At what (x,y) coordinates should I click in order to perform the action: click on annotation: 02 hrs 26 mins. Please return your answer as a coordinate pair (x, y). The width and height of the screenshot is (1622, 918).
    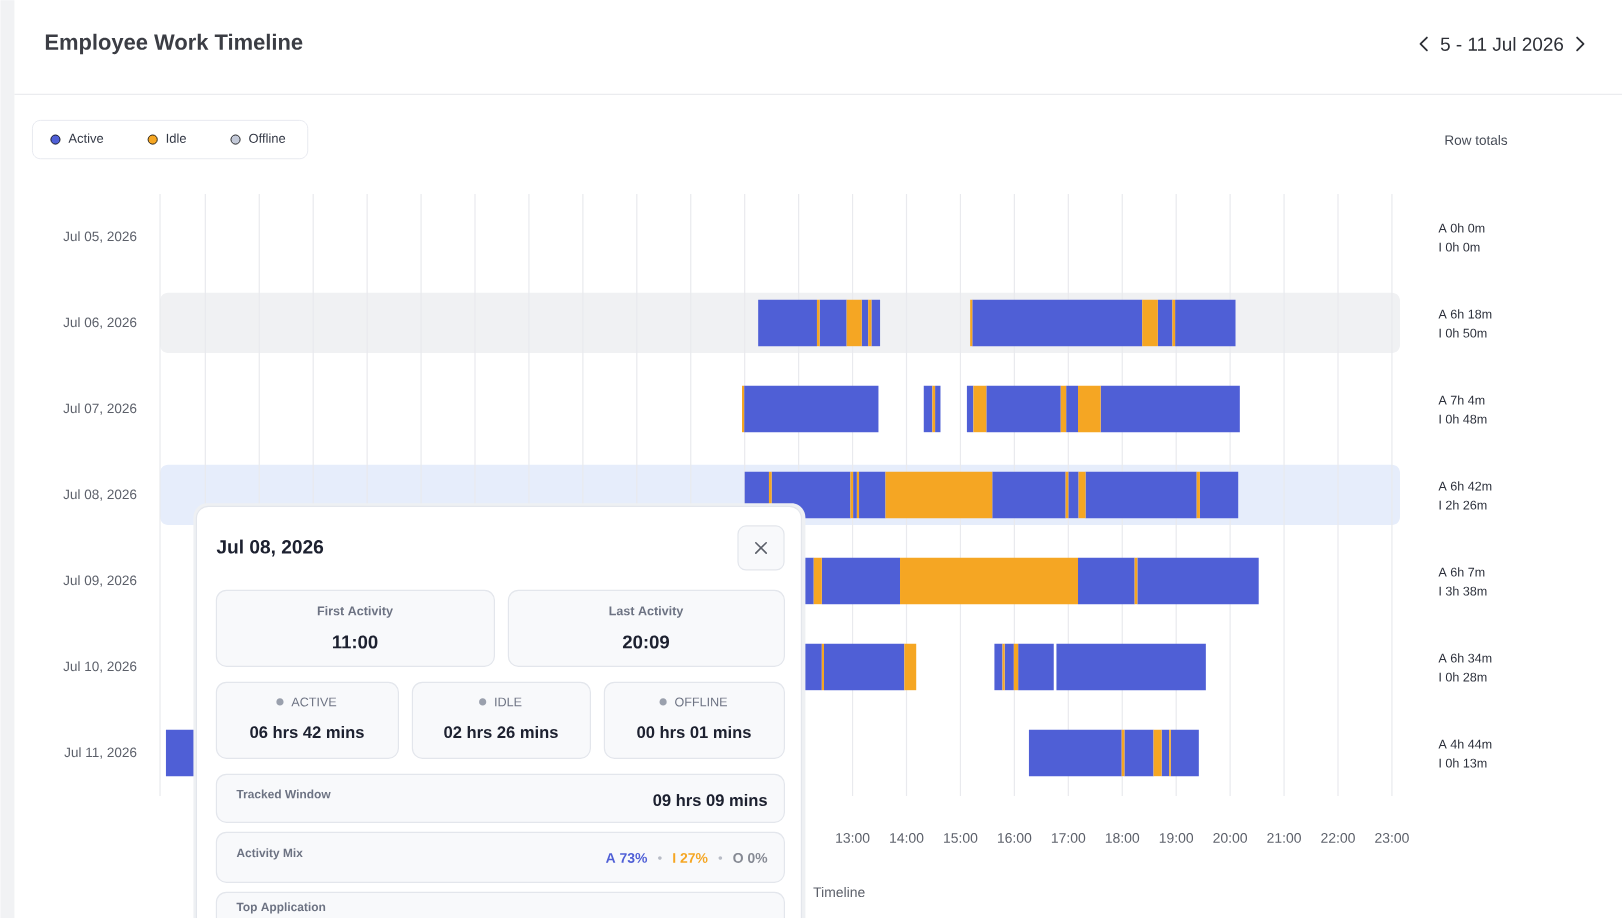
    Looking at the image, I should click on (501, 732).